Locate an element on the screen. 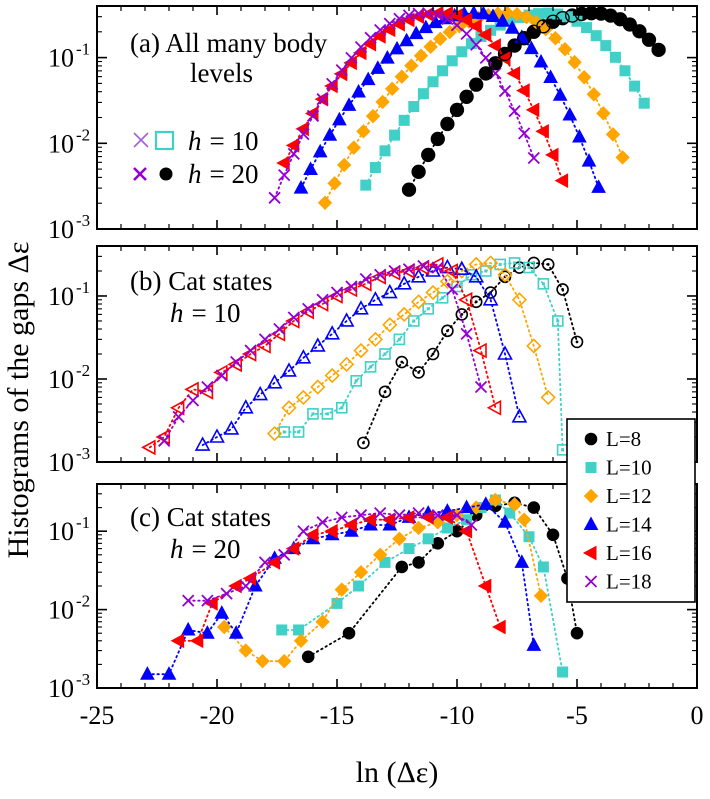 The width and height of the screenshot is (710, 799). panel-a-ytick-exp-2: -1 is located at coordinates (83, 49).